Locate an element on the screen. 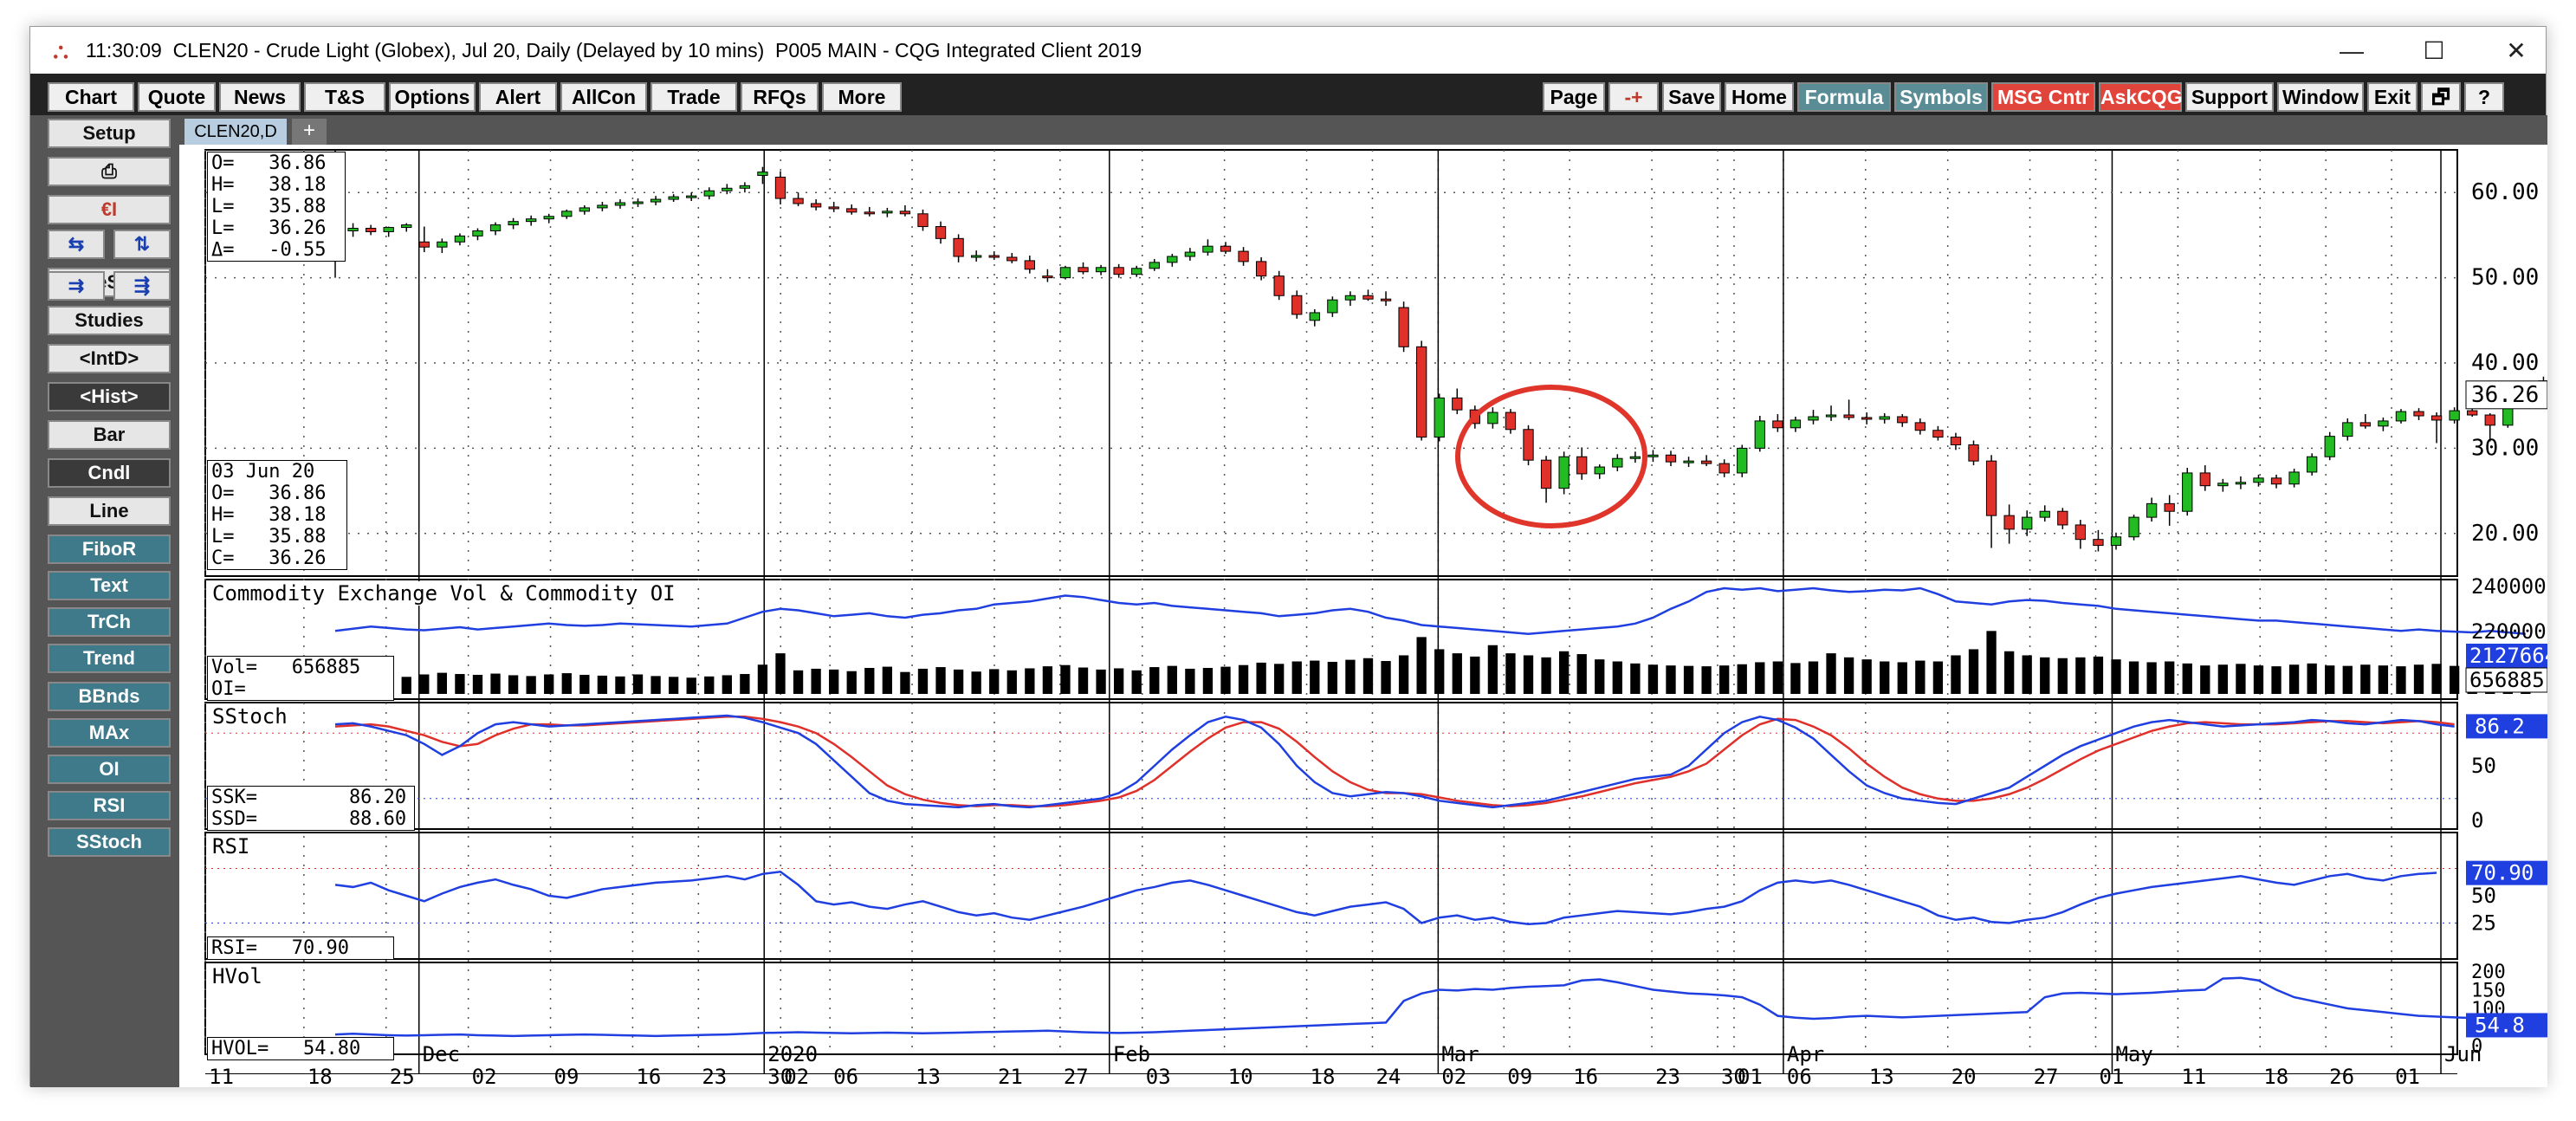 The height and width of the screenshot is (1121, 2576). menu-more-button: More is located at coordinates (862, 97).